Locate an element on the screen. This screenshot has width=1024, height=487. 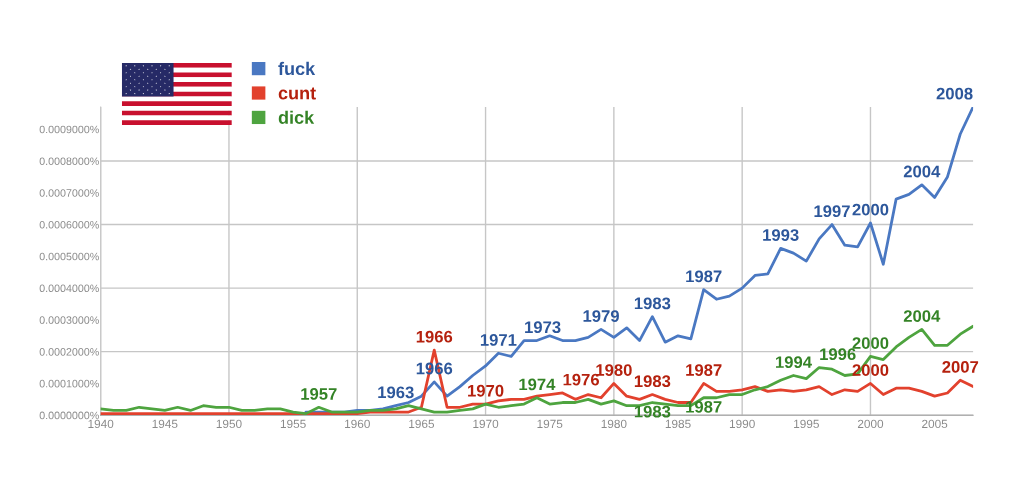
annotation: 1997 is located at coordinates (832, 211).